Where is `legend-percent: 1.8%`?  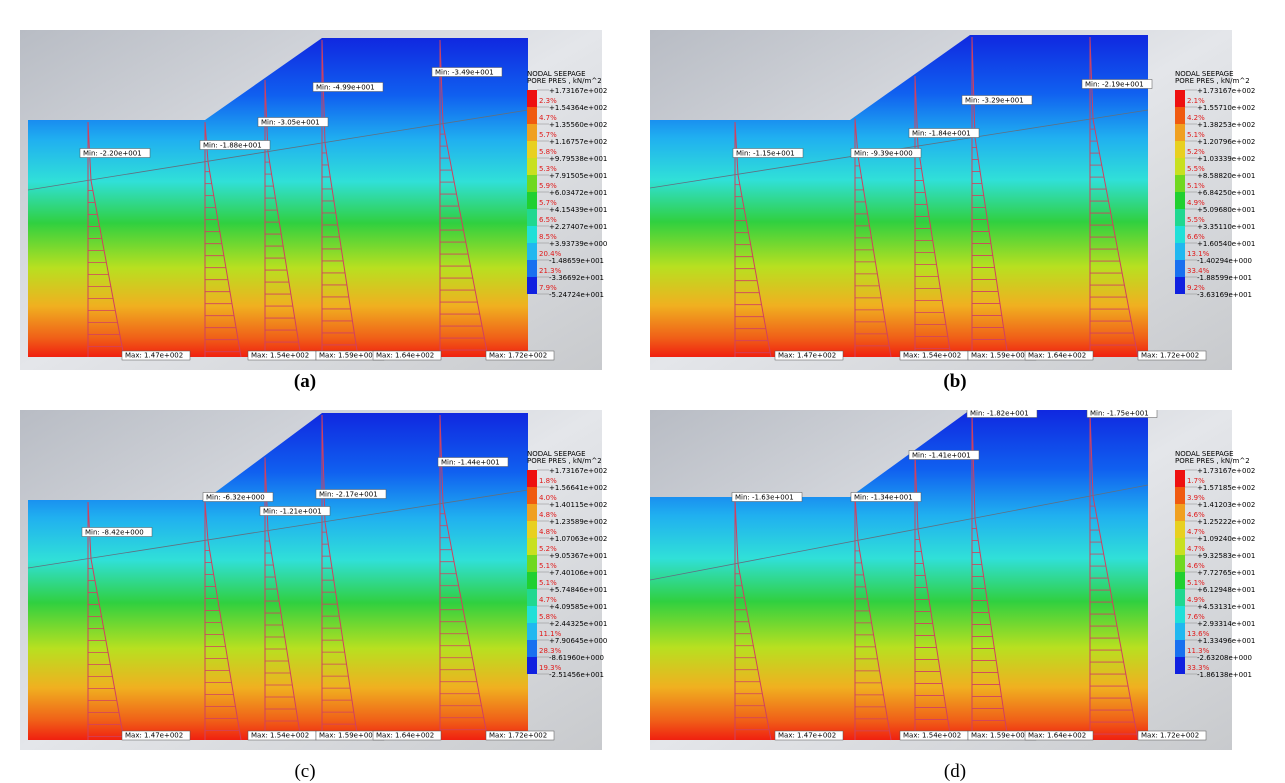 legend-percent: 1.8% is located at coordinates (548, 481).